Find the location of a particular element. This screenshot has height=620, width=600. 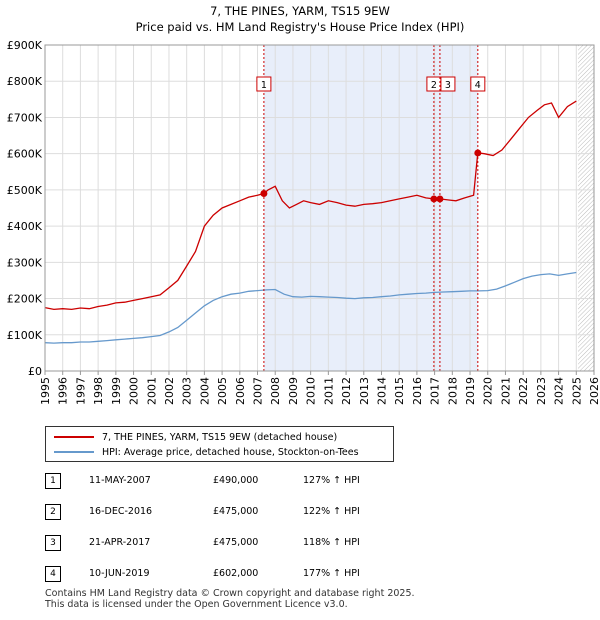

x-tick-label: 2000 is located at coordinates (134, 391).